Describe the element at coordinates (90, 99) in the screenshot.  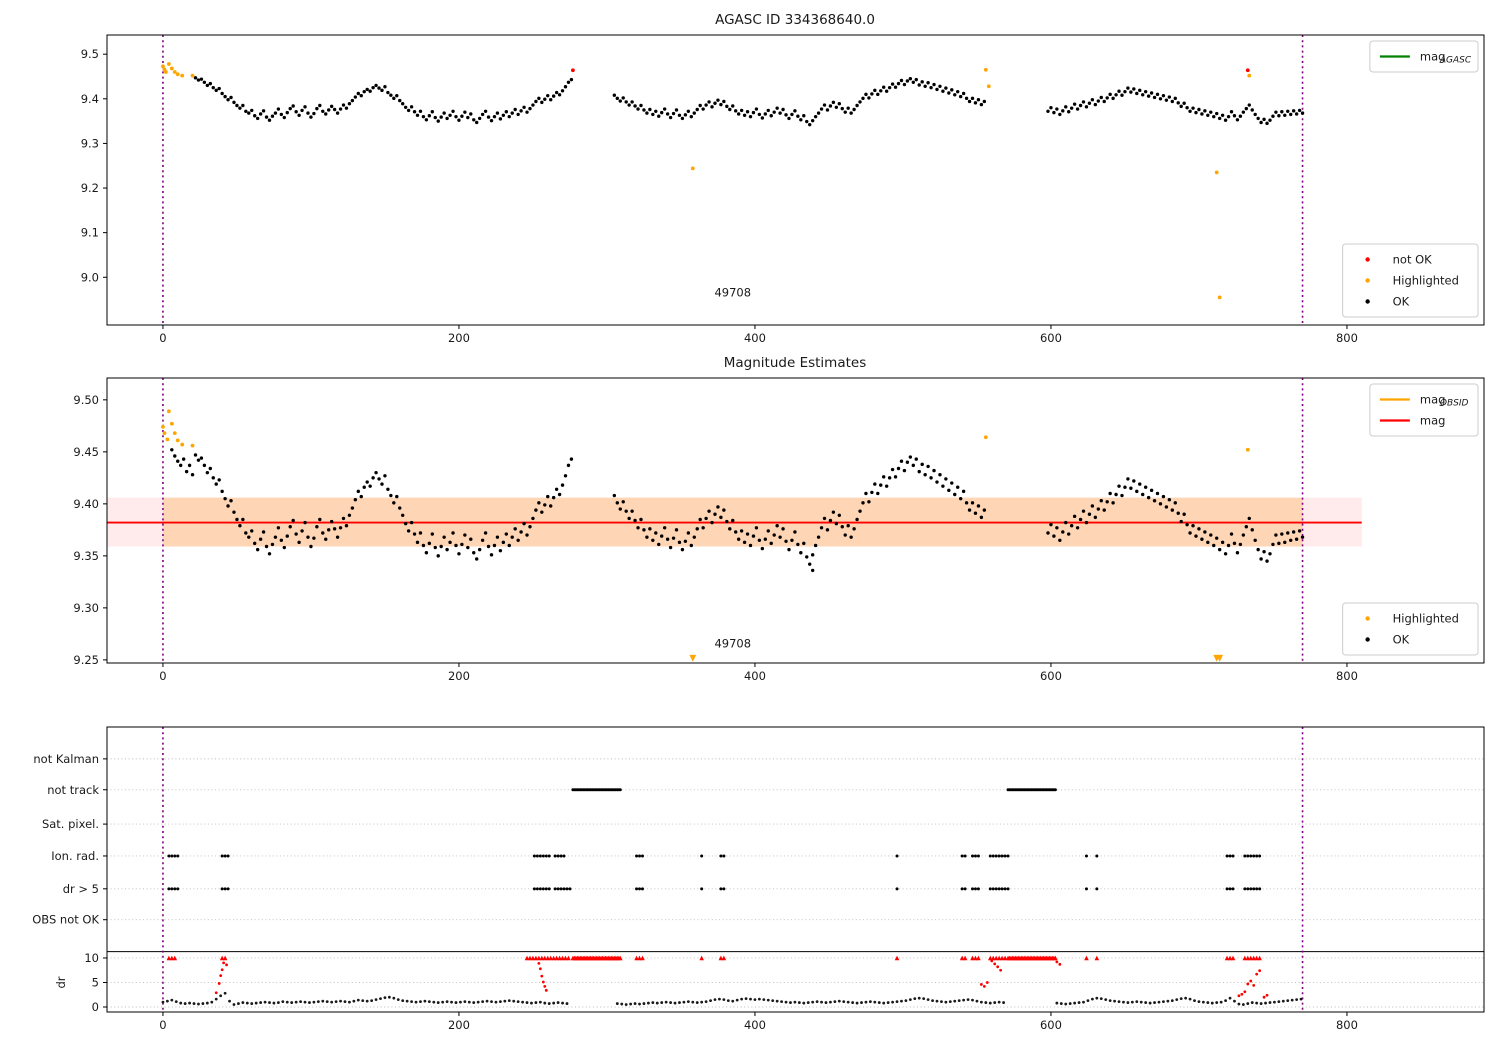
I see `svg-text: 9.4` at that location.